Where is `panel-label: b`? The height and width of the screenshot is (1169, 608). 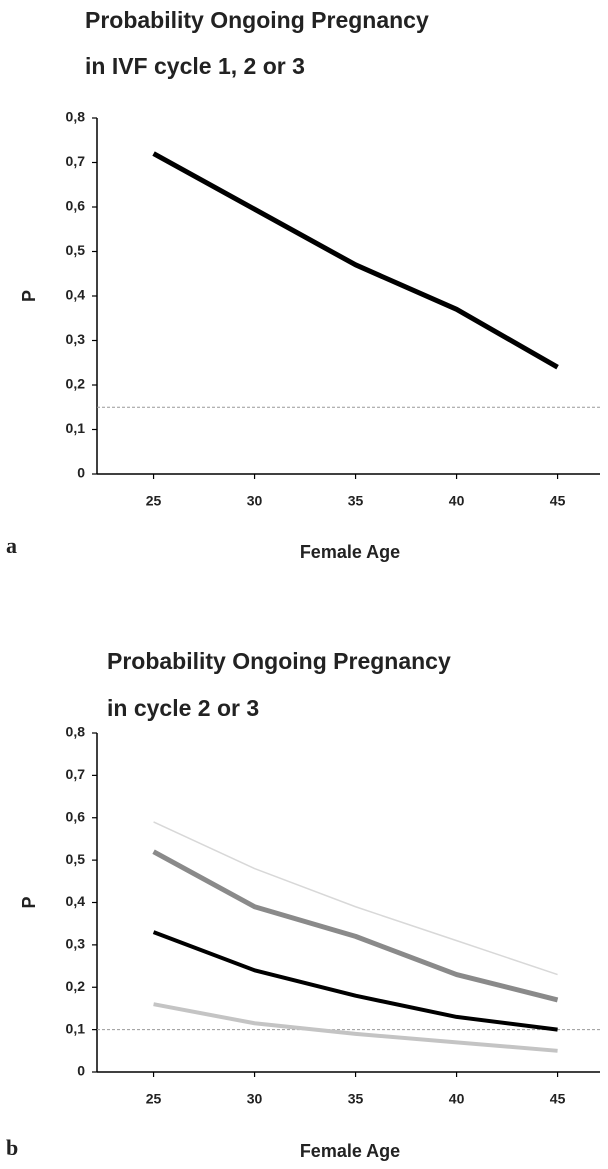
panel-label: b is located at coordinates (12, 1147).